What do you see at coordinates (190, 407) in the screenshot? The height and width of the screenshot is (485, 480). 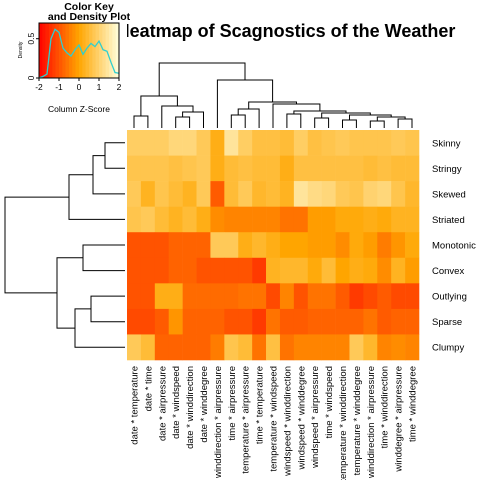 I see `column-label: date * winddirection` at bounding box center [190, 407].